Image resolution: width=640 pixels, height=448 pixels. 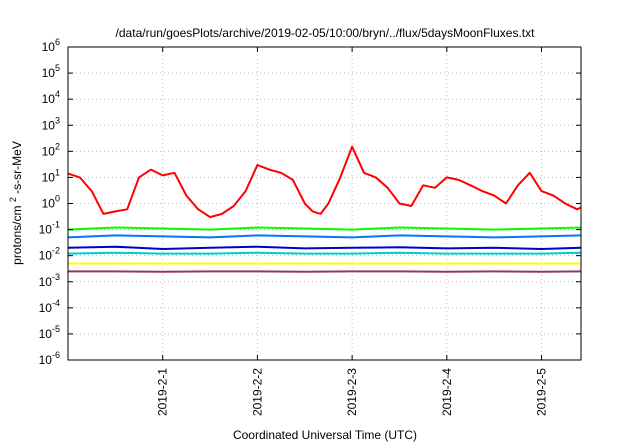 I want to click on y-tick-label-exp: -1, so click(x=56, y=225).